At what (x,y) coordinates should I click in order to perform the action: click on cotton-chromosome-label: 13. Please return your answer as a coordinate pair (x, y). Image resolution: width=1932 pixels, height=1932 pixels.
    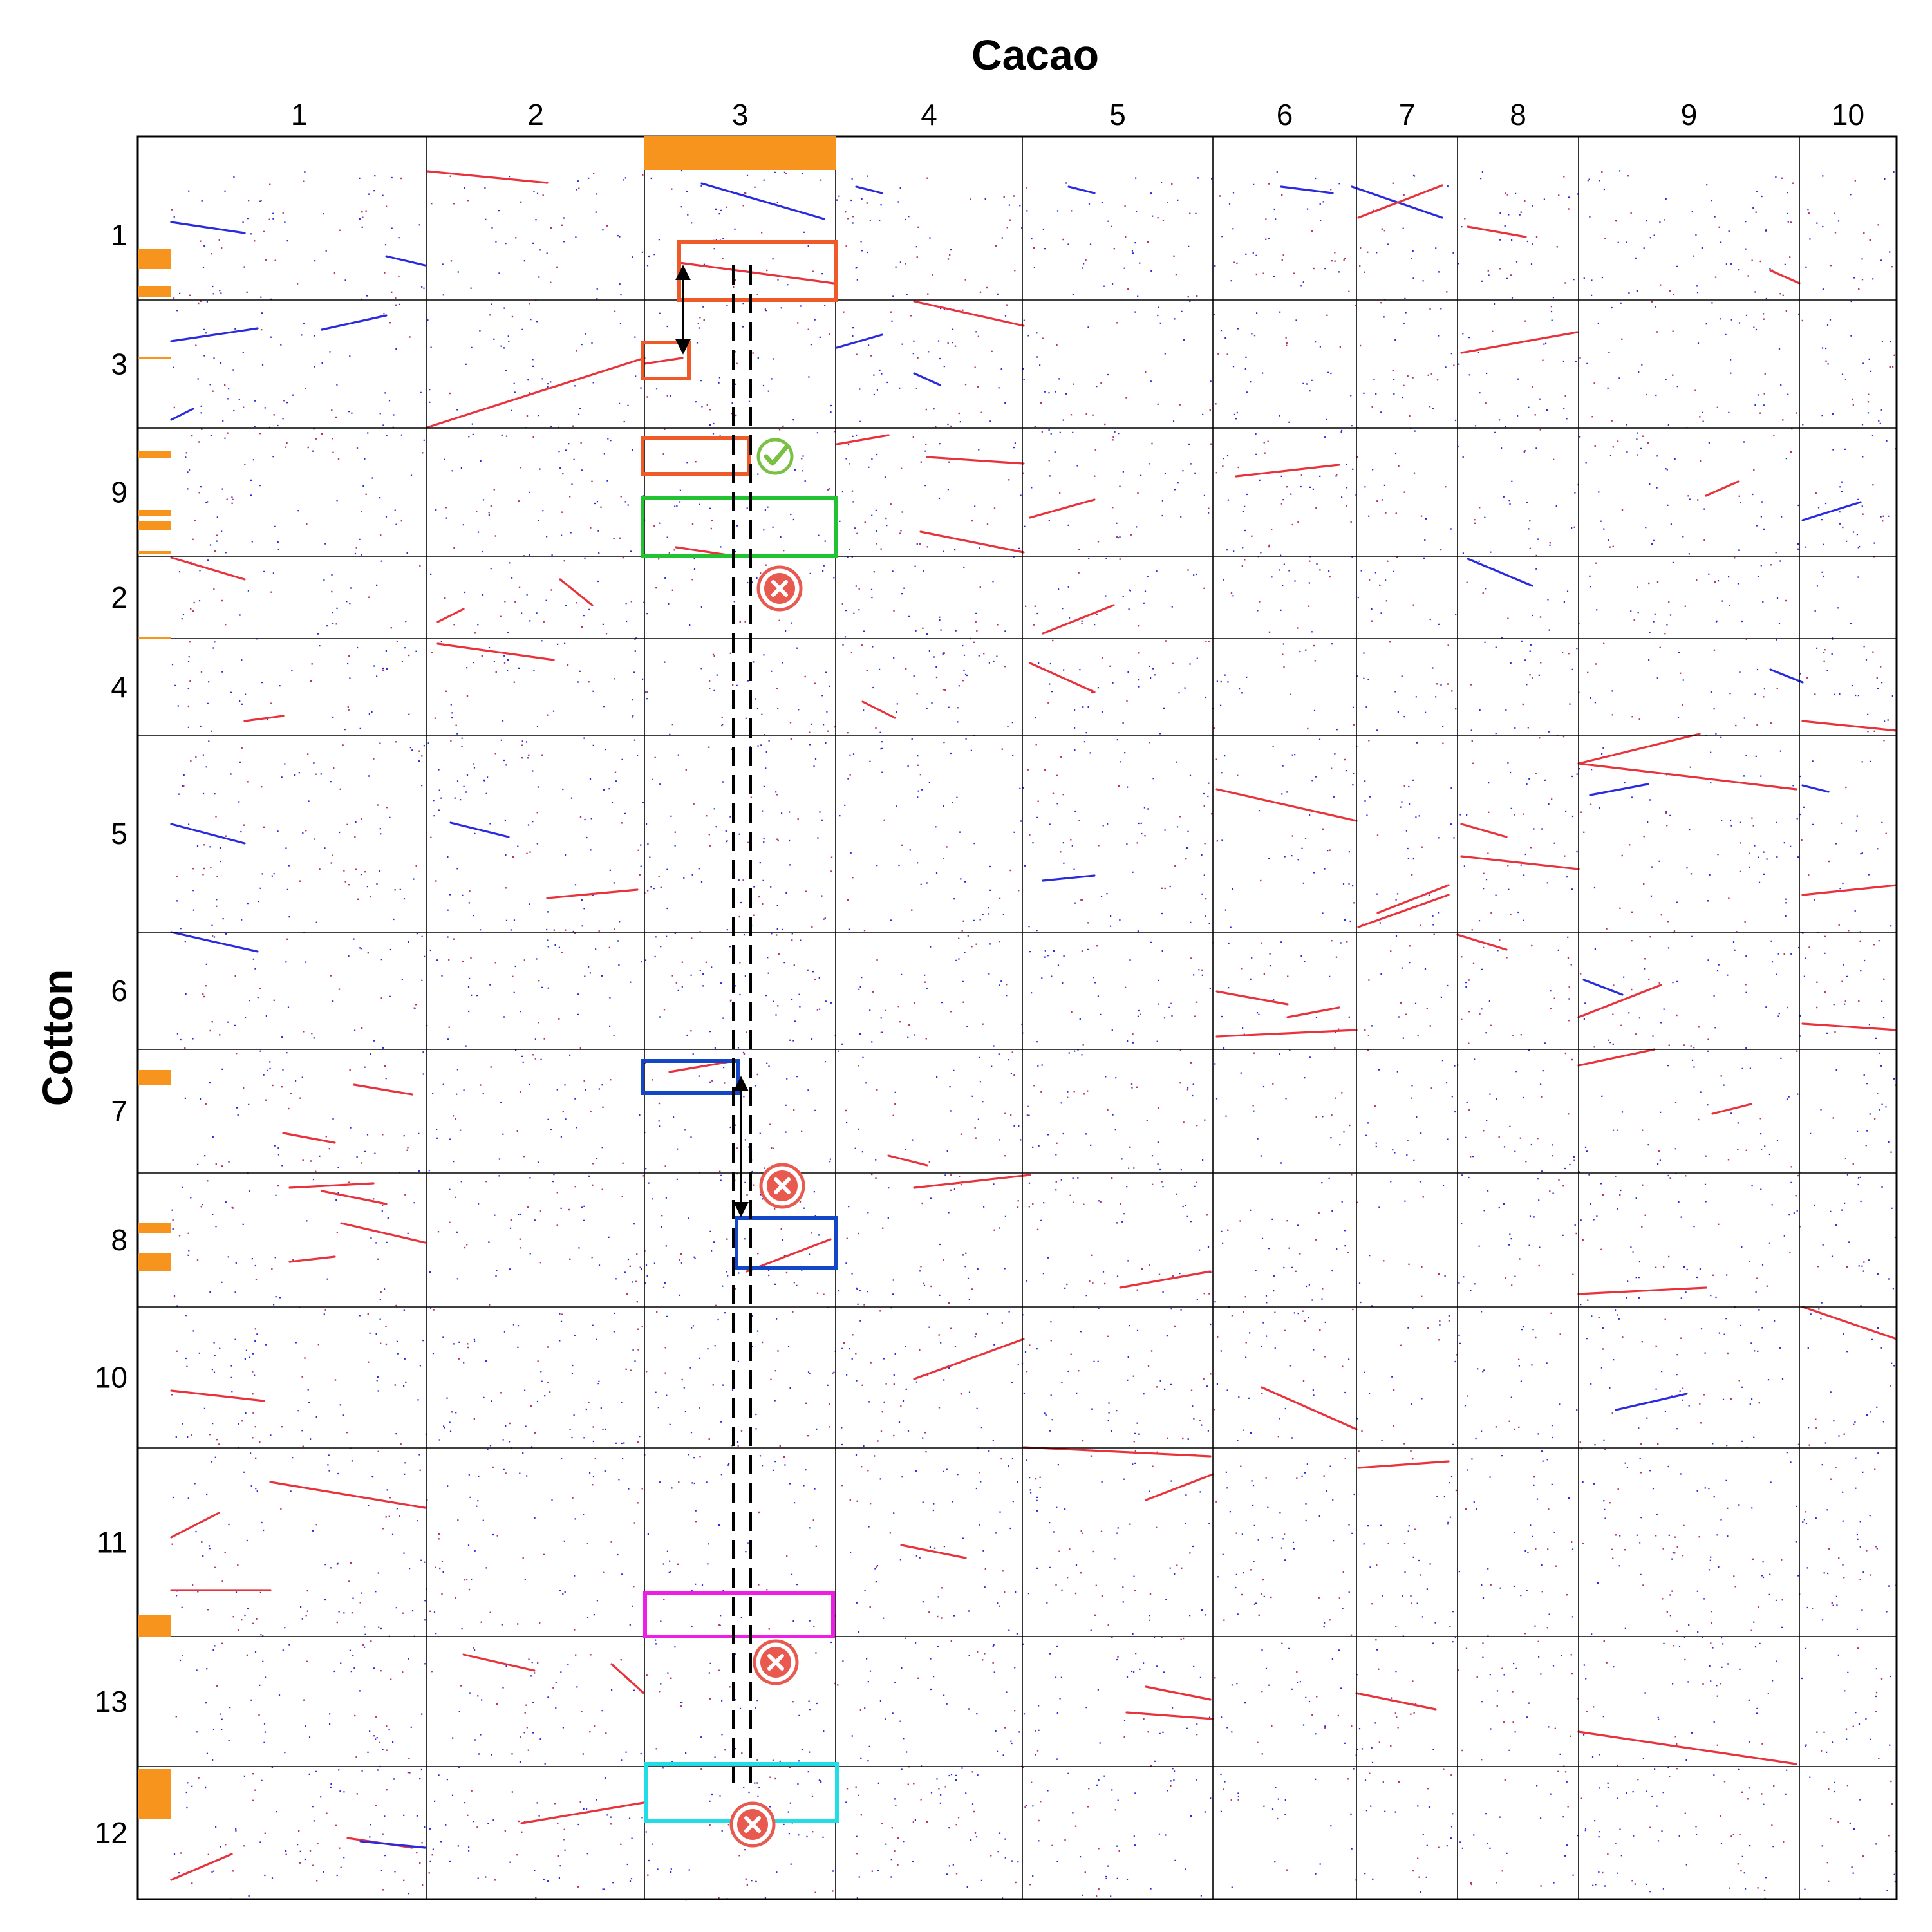
    Looking at the image, I should click on (111, 1702).